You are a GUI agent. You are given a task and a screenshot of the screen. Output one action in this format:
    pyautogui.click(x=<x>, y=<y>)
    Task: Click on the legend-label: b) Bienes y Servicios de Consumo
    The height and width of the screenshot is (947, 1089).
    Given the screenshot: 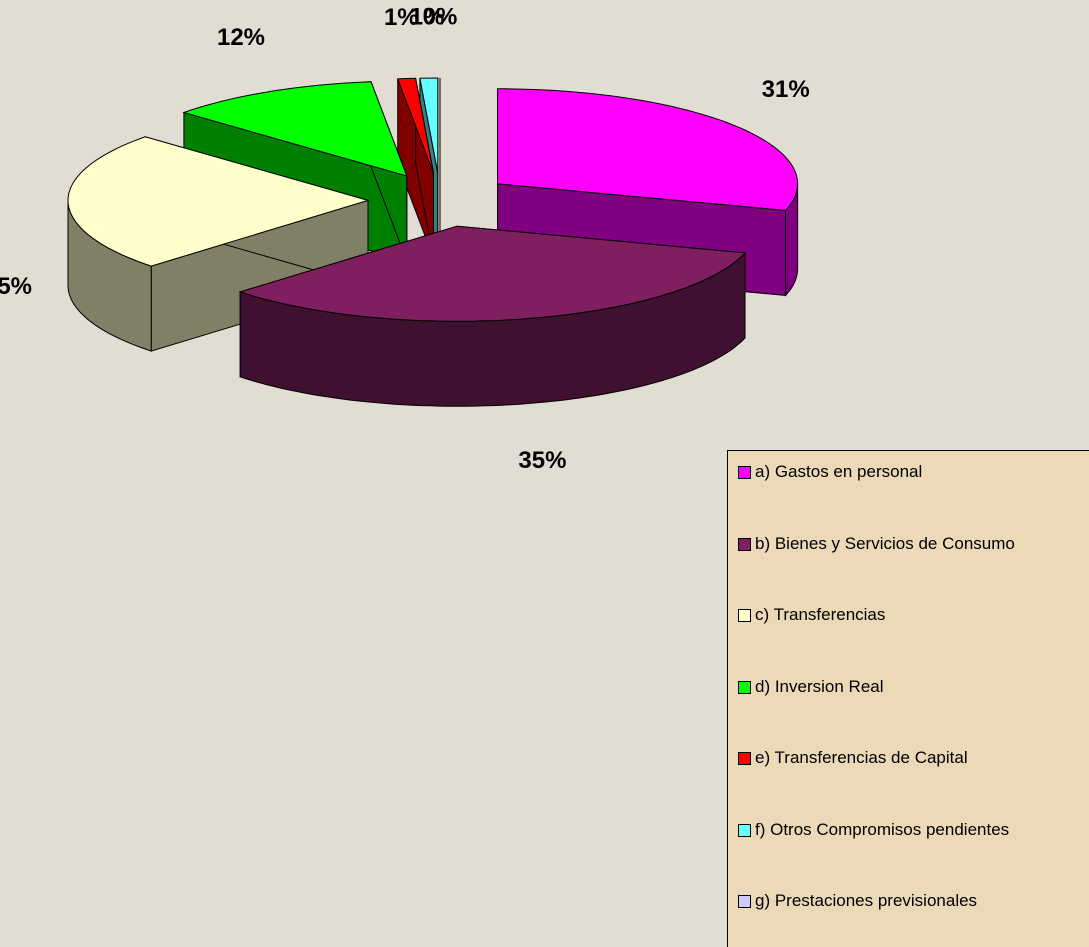 What is the action you would take?
    pyautogui.click(x=885, y=543)
    